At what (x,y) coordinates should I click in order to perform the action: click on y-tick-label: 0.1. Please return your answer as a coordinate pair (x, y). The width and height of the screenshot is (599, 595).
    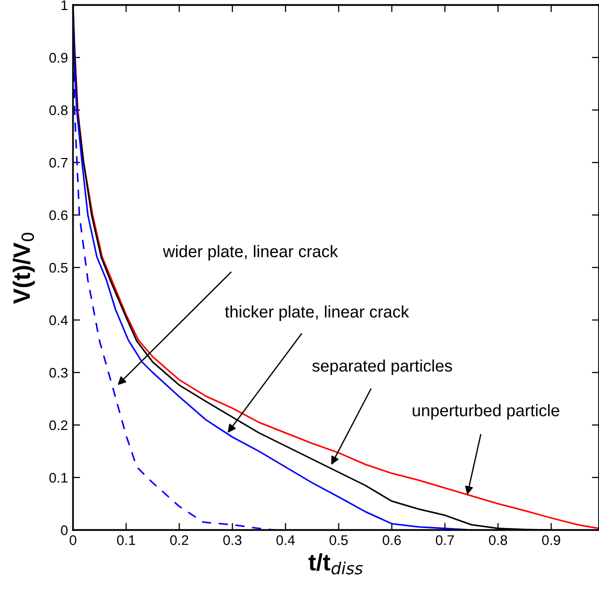
    Looking at the image, I should click on (58, 477).